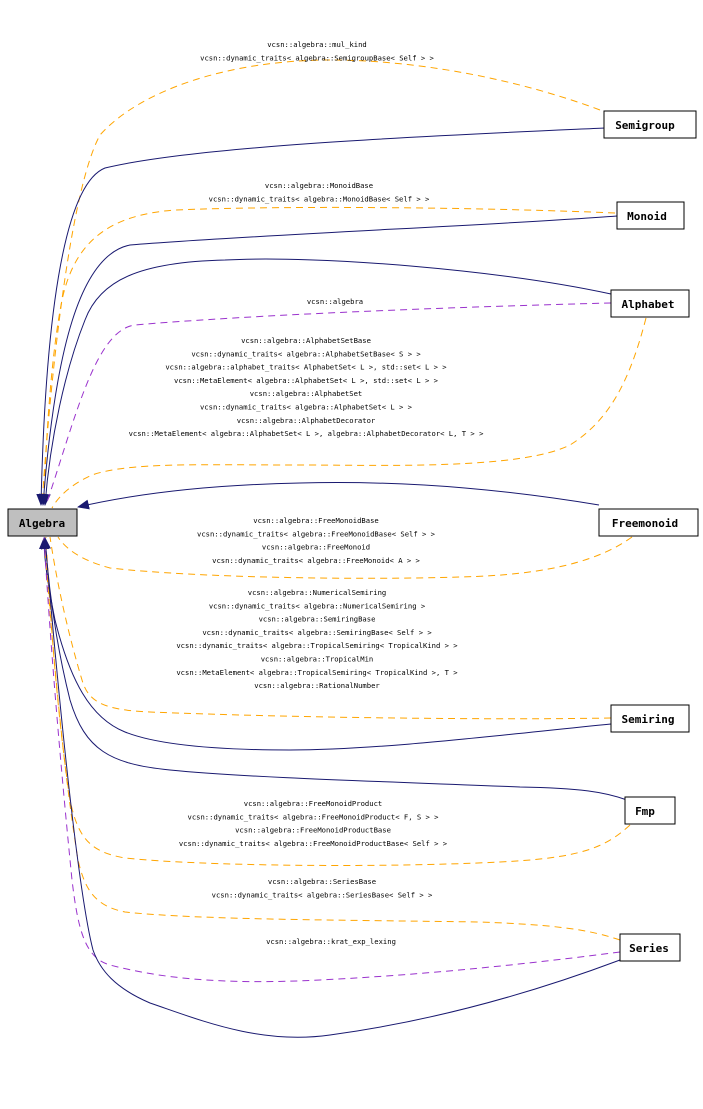  Describe the element at coordinates (647, 216) in the screenshot. I see `node-monoid-label: Monoid` at that location.